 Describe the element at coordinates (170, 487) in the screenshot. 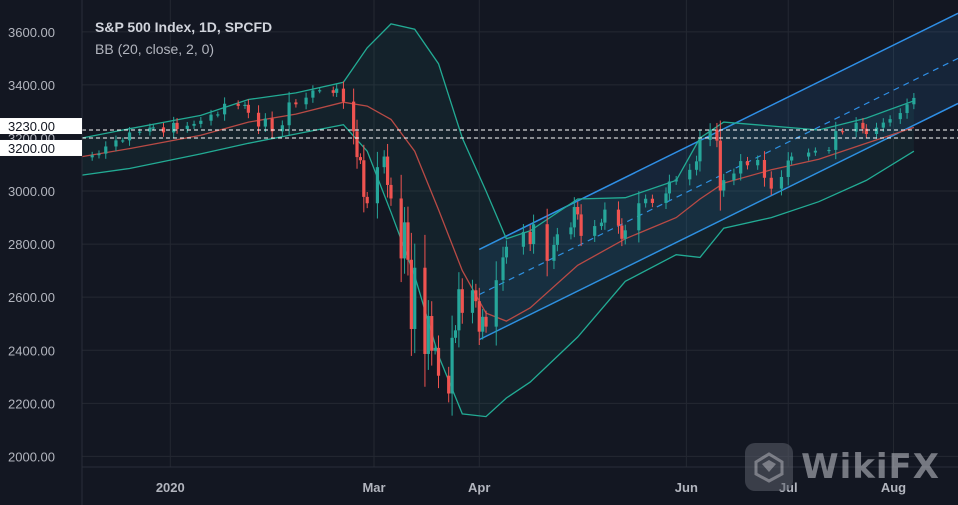

I see `time-tick-label: 2020` at that location.